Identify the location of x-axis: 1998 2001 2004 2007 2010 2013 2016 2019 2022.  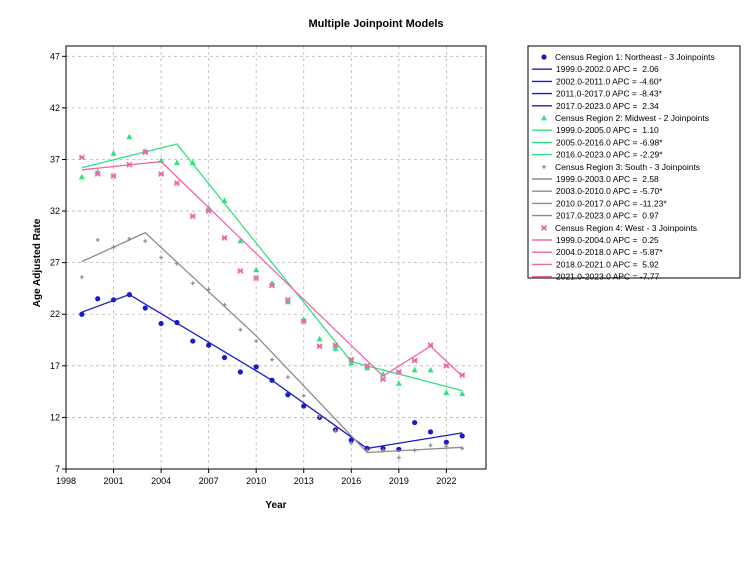
(256, 477).